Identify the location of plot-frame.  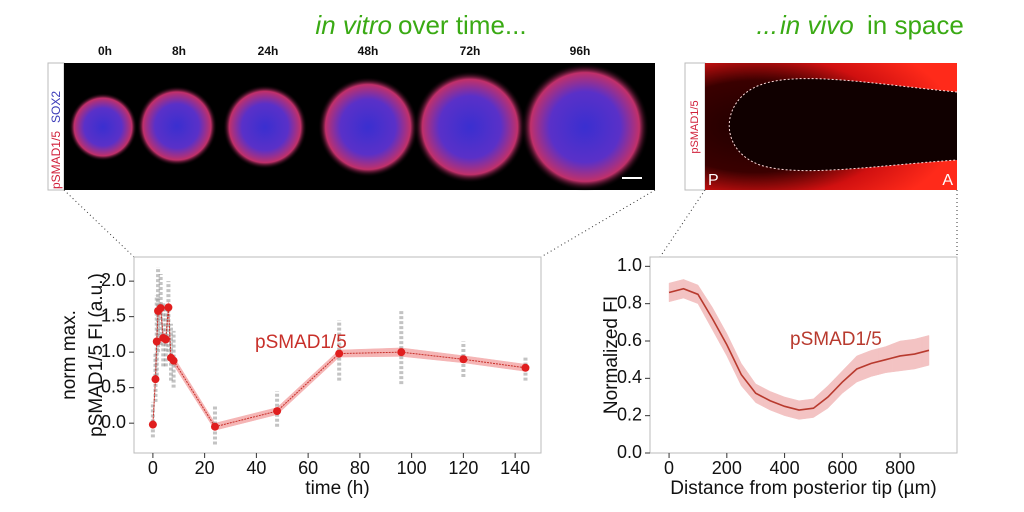
(803, 355).